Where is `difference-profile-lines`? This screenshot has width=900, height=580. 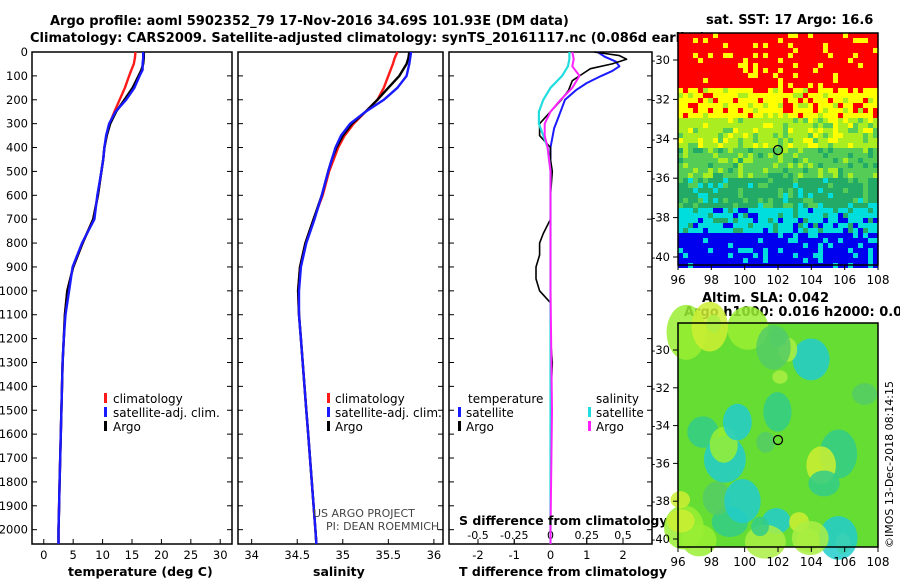
difference-profile-lines is located at coordinates (581, 297).